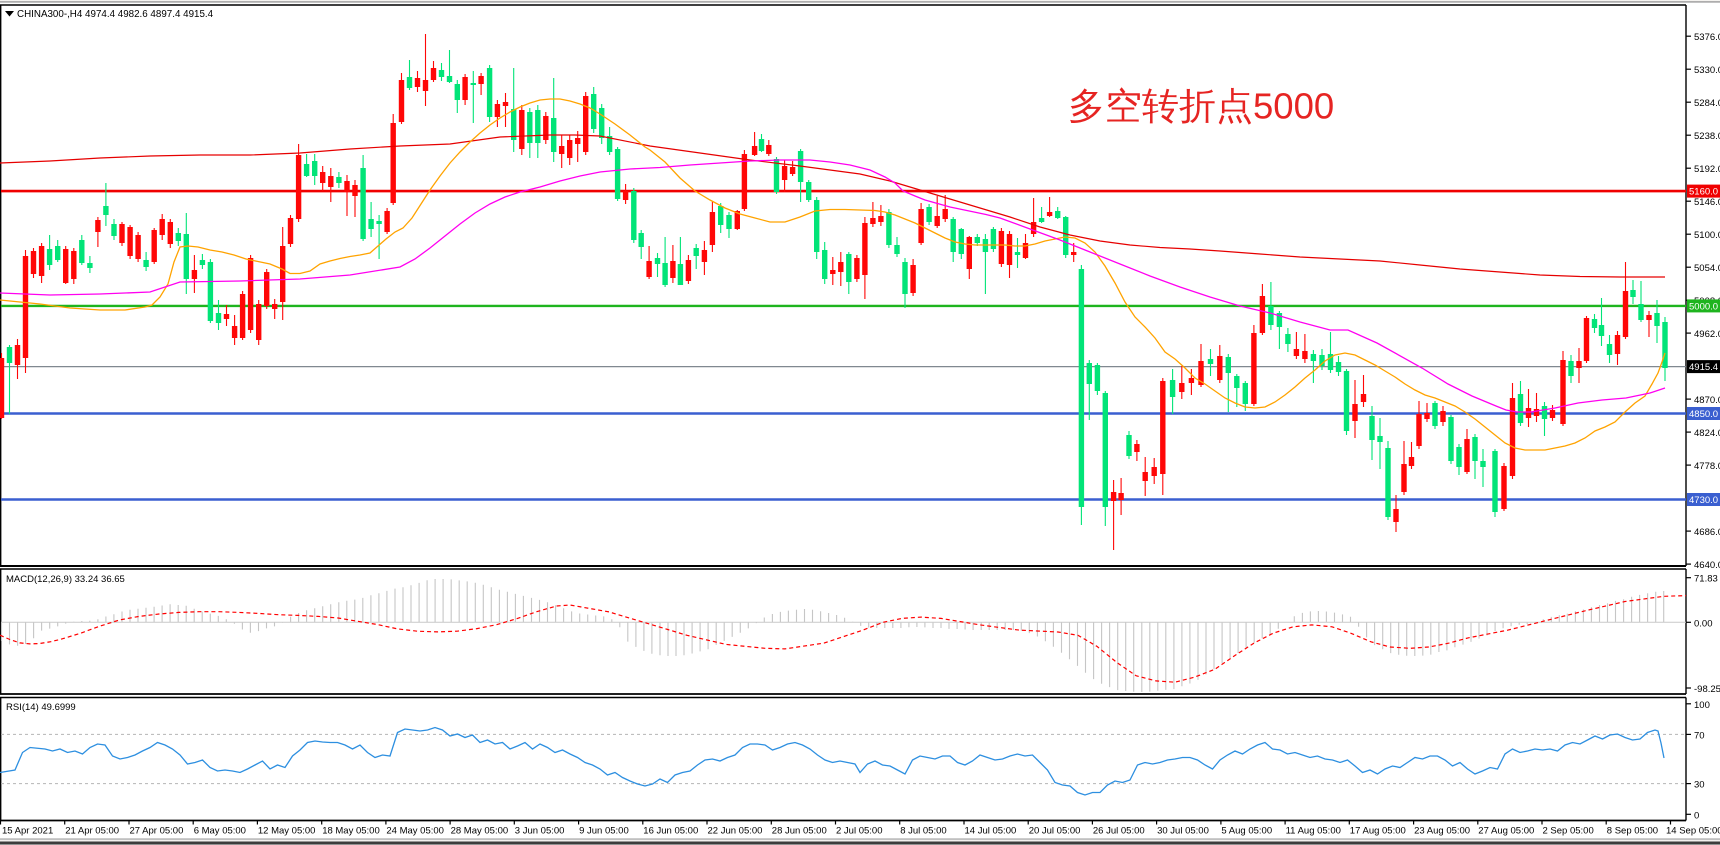 The height and width of the screenshot is (845, 1720). What do you see at coordinates (1706, 579) in the screenshot?
I see `svg-text: 71.83` at bounding box center [1706, 579].